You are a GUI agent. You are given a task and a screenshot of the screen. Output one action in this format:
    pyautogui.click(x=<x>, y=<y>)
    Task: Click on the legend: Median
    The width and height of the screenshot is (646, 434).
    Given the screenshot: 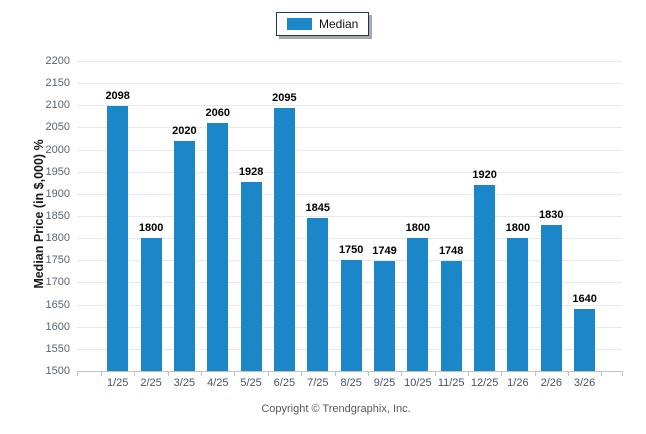 What is the action you would take?
    pyautogui.click(x=323, y=24)
    